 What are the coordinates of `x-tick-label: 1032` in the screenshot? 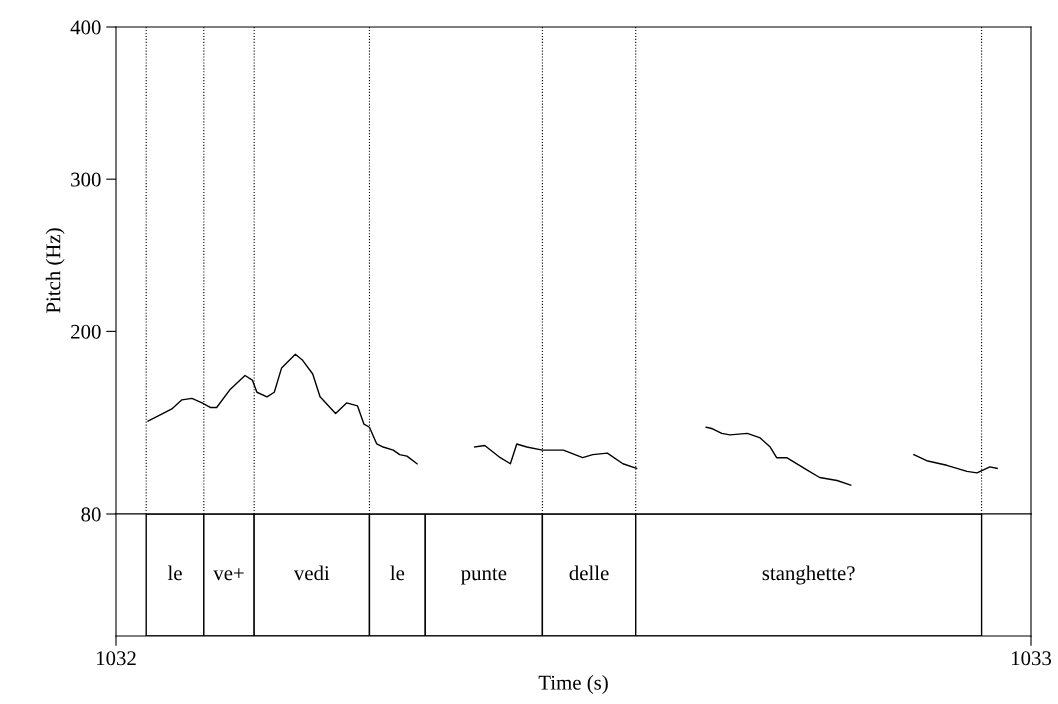 It's located at (116, 658).